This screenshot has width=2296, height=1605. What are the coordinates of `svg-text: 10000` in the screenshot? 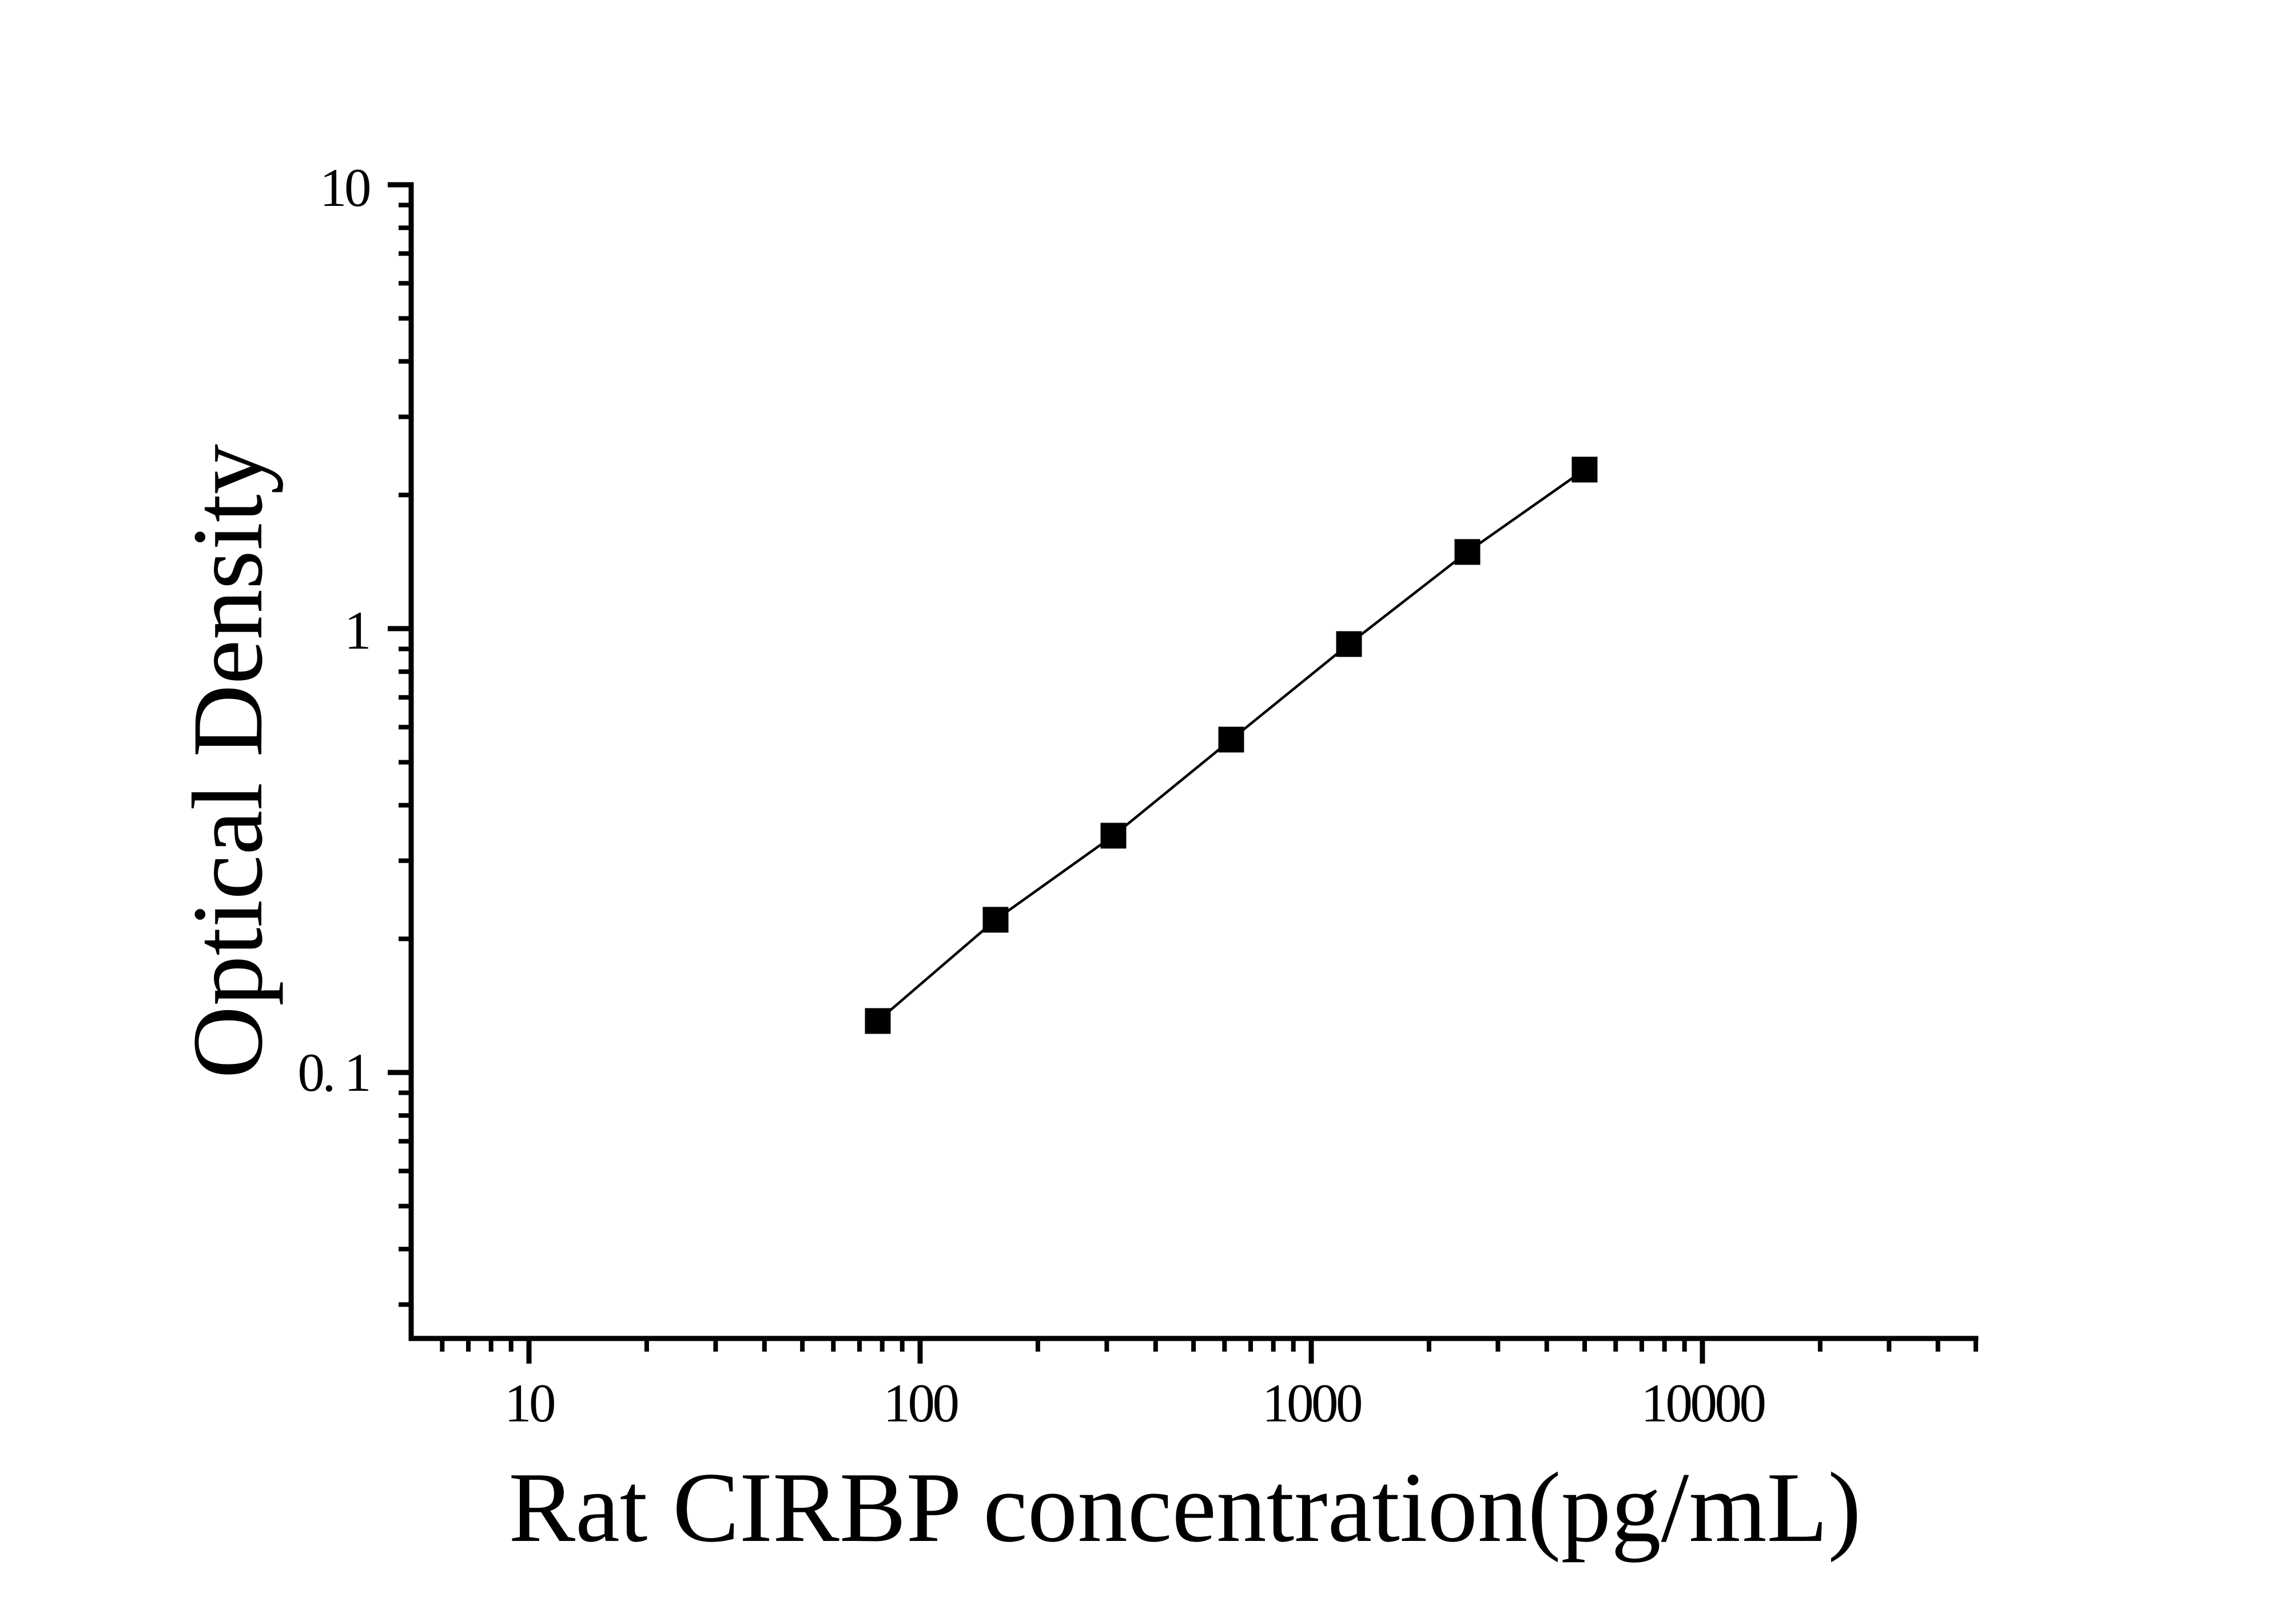 It's located at (1703, 1403).